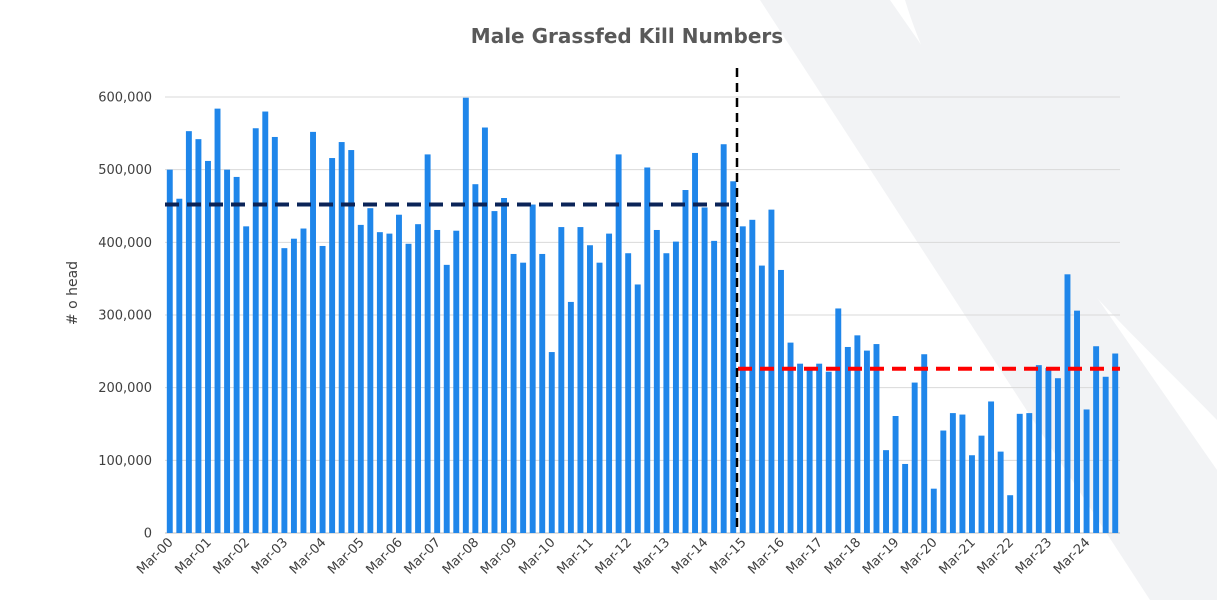 The width and height of the screenshot is (1217, 600). What do you see at coordinates (384, 556) in the screenshot?
I see `x-tick-label: Mar-06` at bounding box center [384, 556].